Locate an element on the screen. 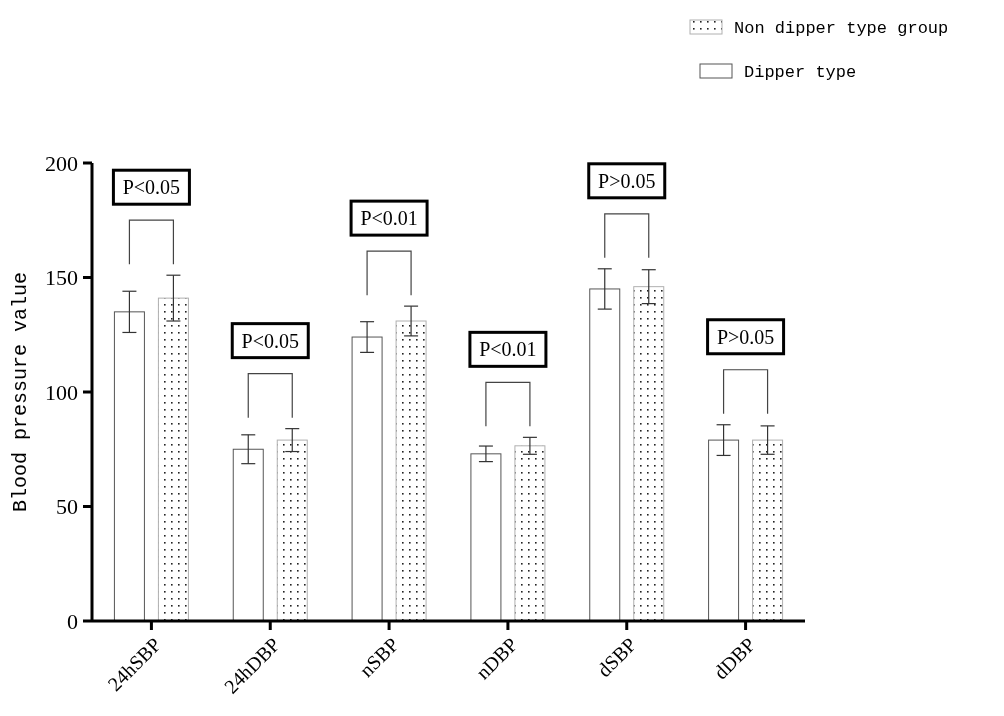  y-tick-label: 150 is located at coordinates (61, 278).